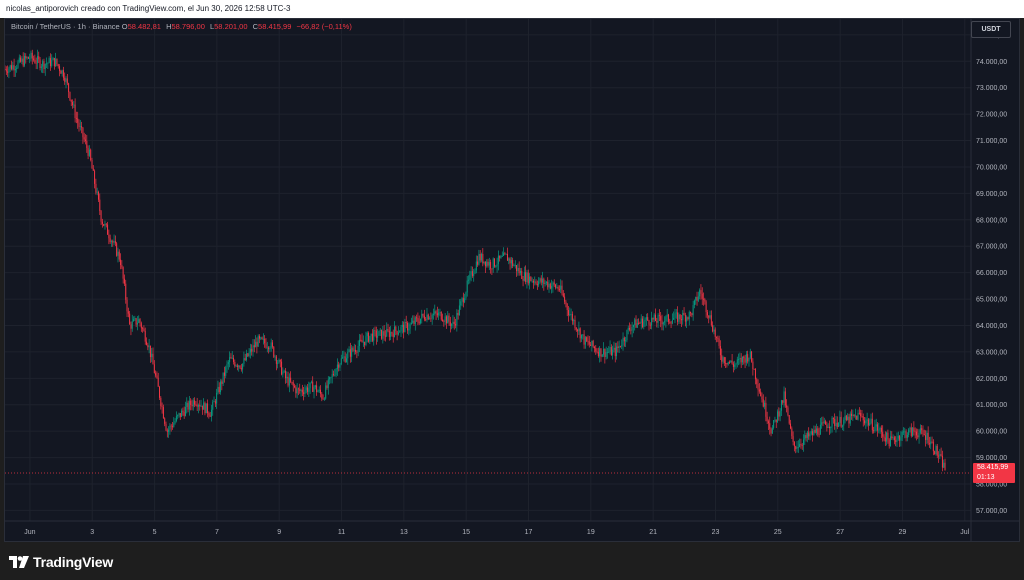 Image resolution: width=1024 pixels, height=580 pixels. Describe the element at coordinates (991, 220) in the screenshot. I see `y-tick-label: 68.000,00` at that location.